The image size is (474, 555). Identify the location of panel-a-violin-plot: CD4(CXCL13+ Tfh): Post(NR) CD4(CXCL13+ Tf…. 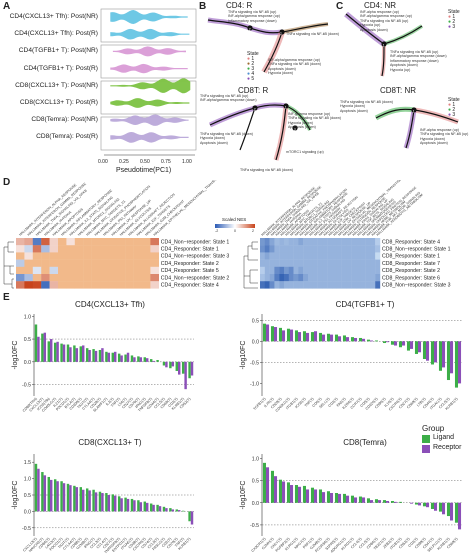
(99, 93).